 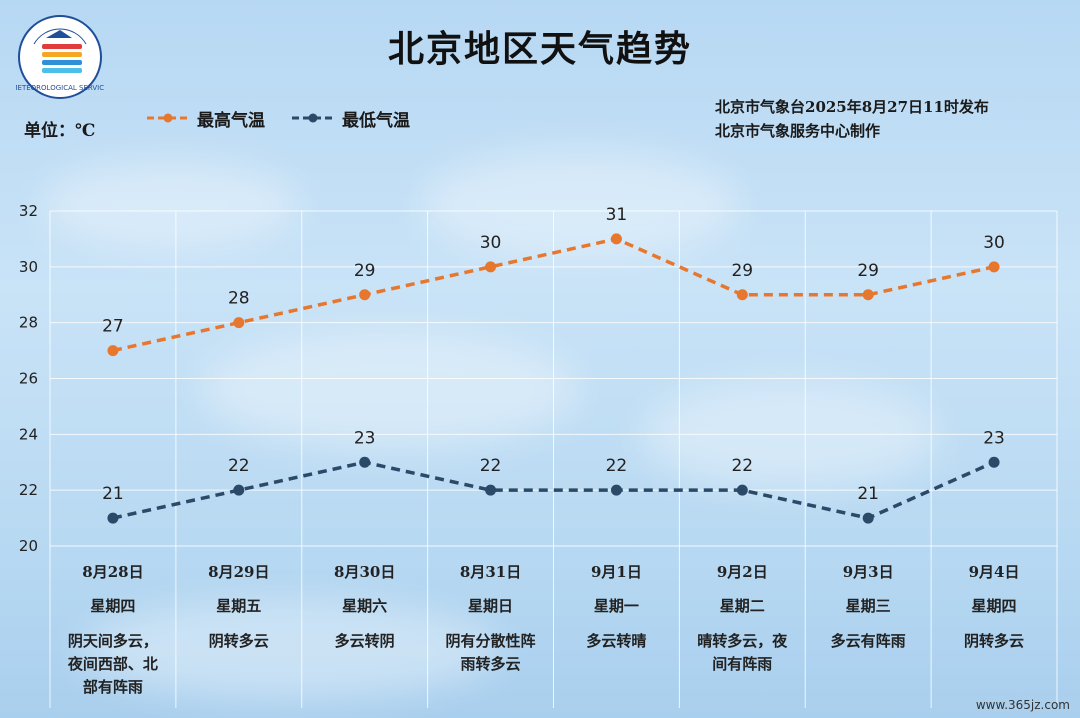 What do you see at coordinates (553, 295) in the screenshot?
I see `high-temp-line` at bounding box center [553, 295].